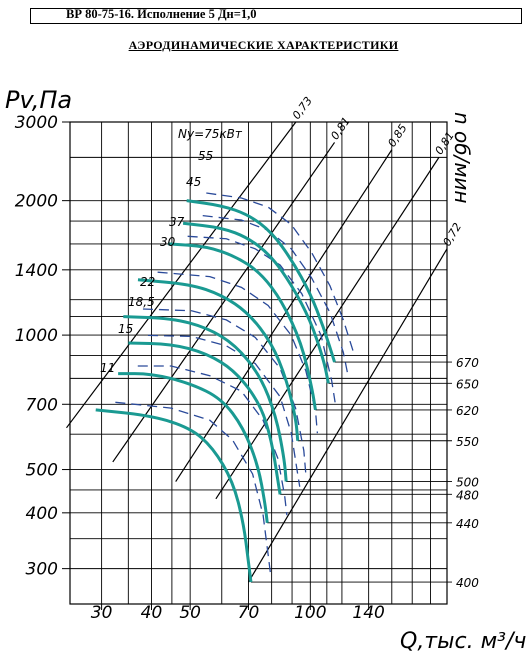 Image resolution: width=527 pixels, height=656 pixels. What do you see at coordinates (310, 613) in the screenshot?
I see `x-tick-label: 100` at bounding box center [310, 613].